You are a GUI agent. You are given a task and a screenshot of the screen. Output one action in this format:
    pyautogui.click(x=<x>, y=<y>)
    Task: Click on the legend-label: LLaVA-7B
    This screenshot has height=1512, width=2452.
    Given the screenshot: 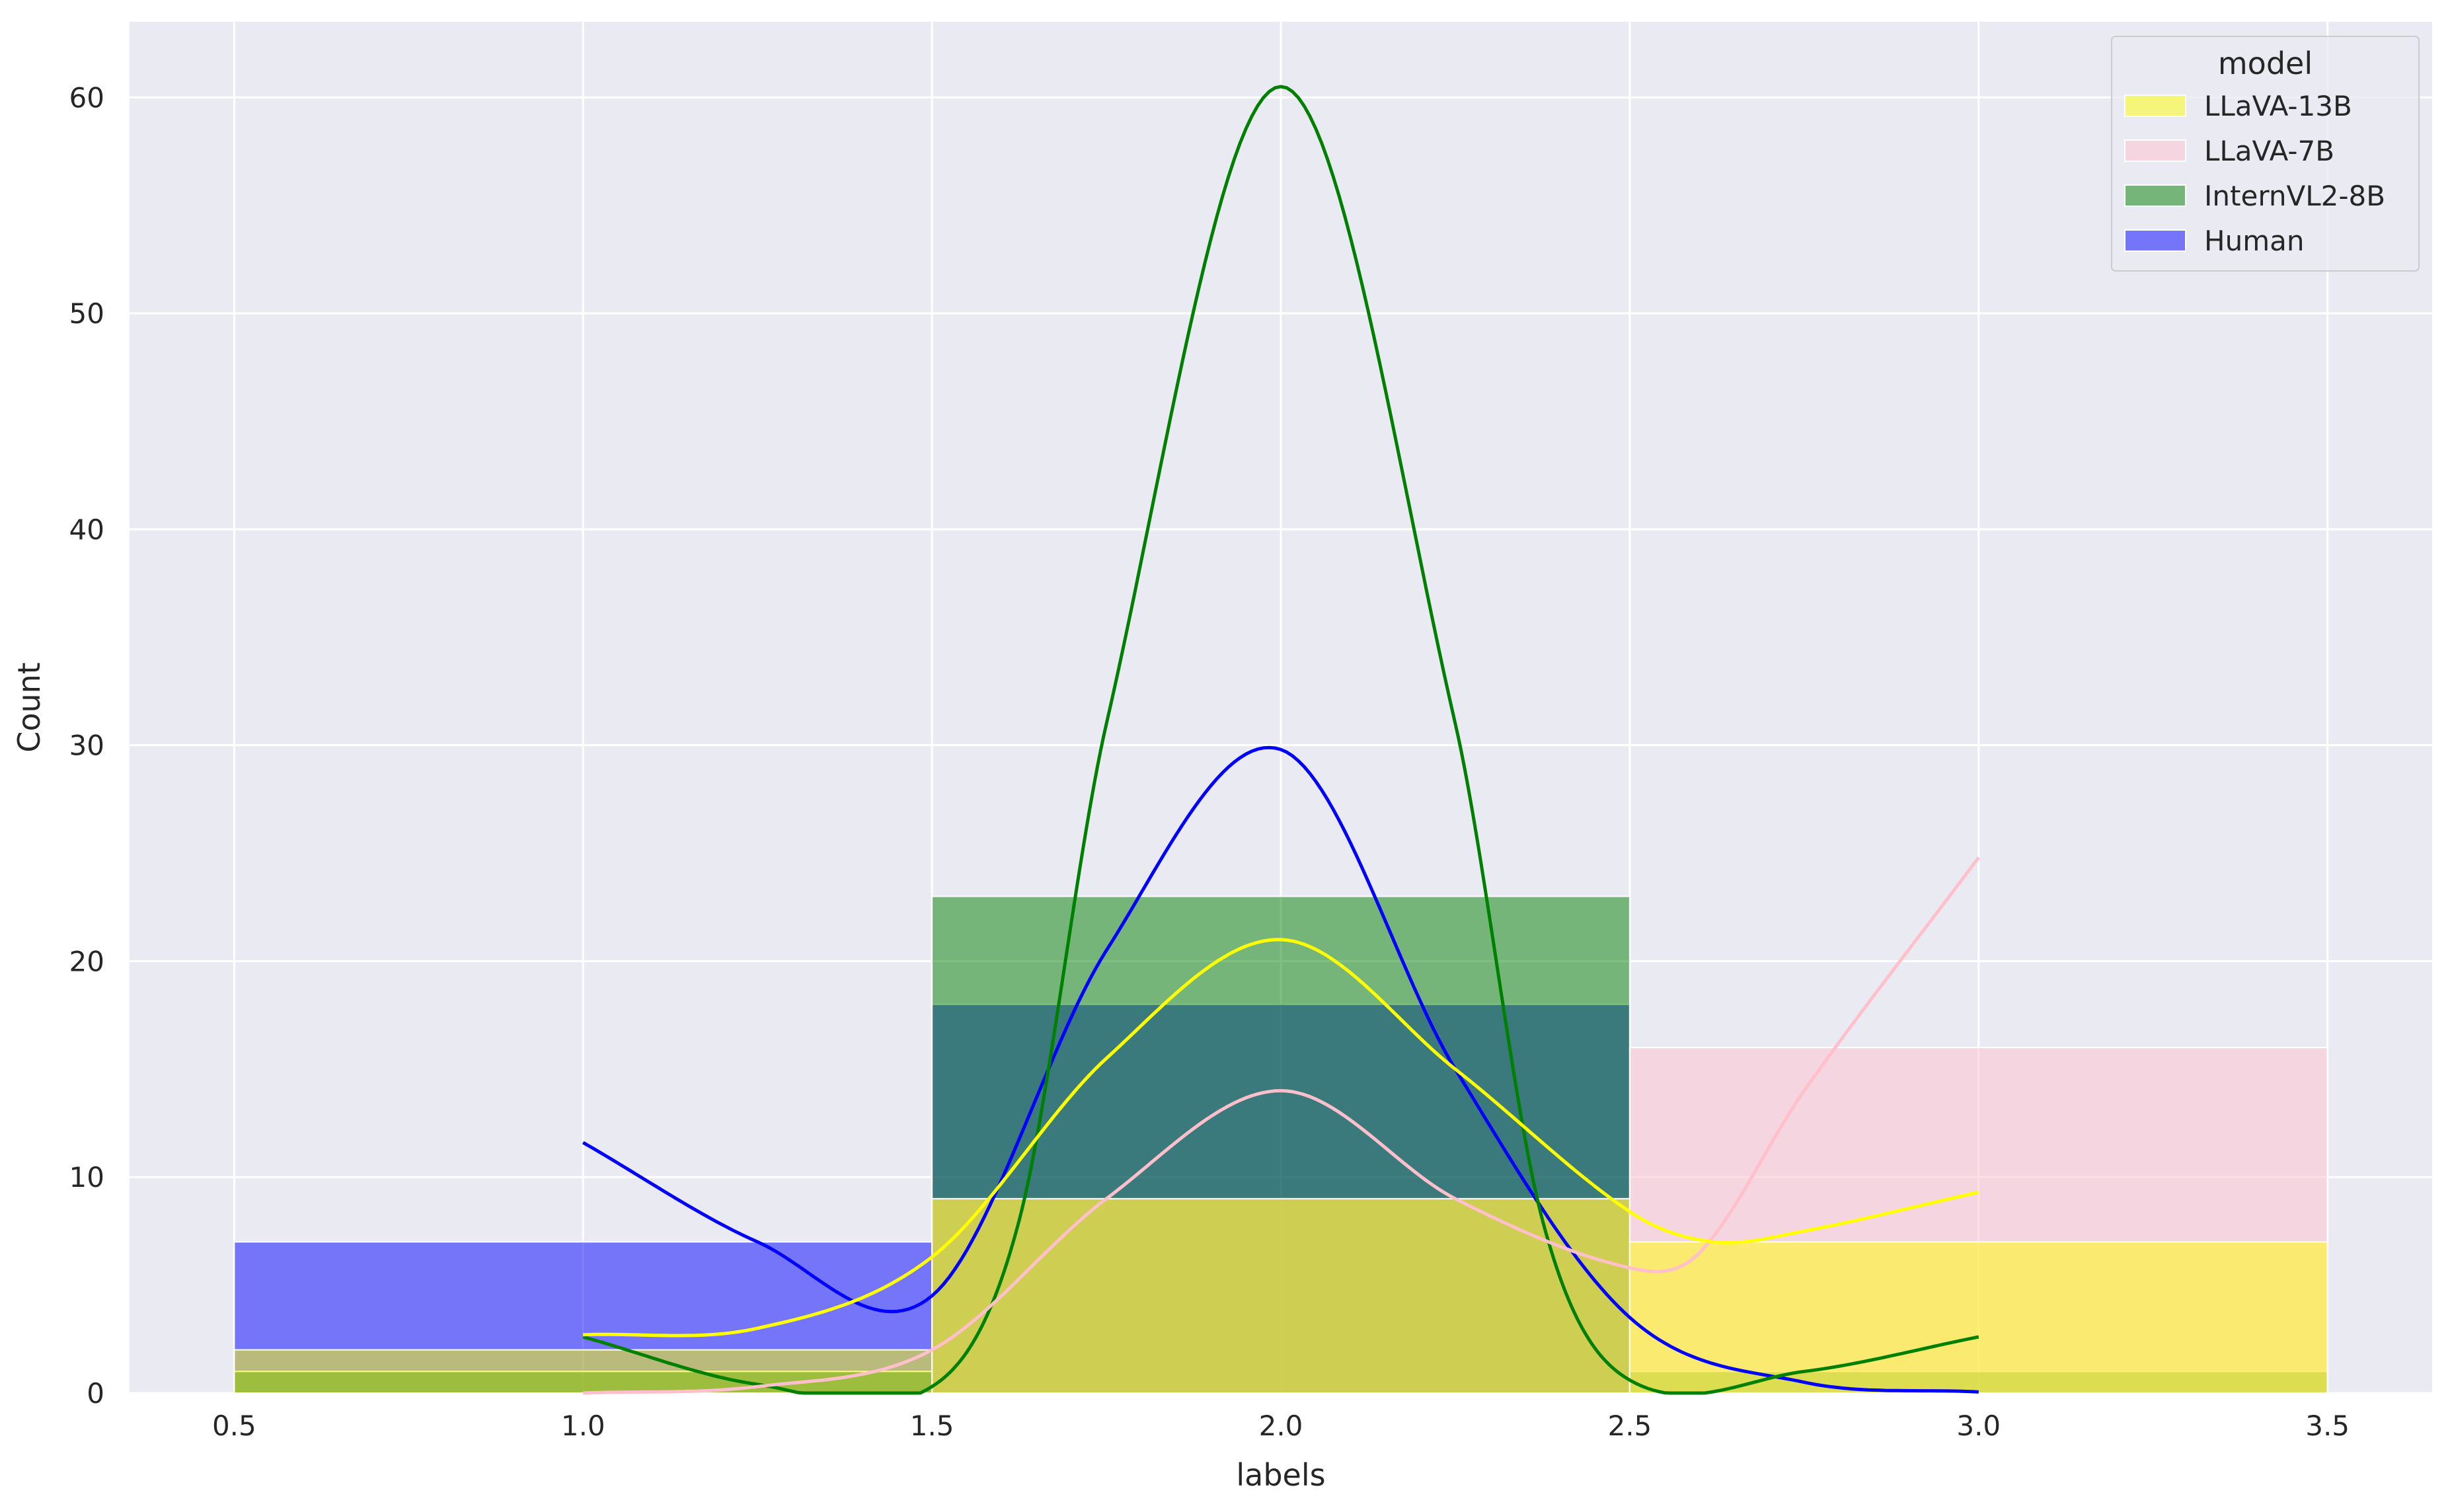 What is the action you would take?
    pyautogui.click(x=2269, y=151)
    